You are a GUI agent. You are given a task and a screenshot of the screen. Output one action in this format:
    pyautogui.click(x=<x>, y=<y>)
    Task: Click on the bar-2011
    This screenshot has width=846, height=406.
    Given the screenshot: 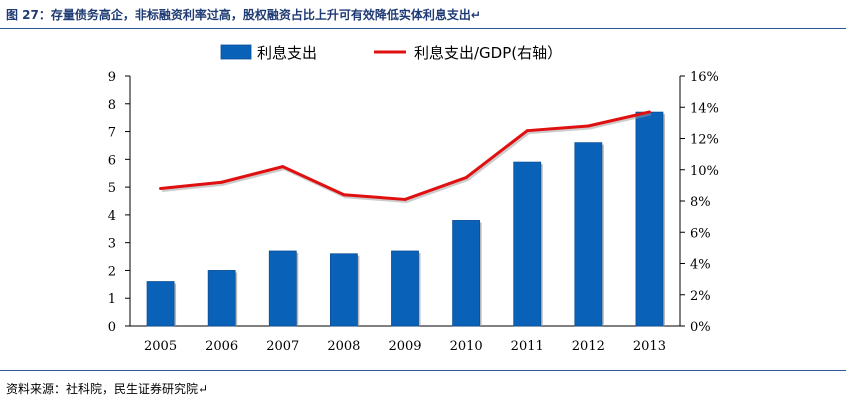 What is the action you would take?
    pyautogui.click(x=527, y=244)
    